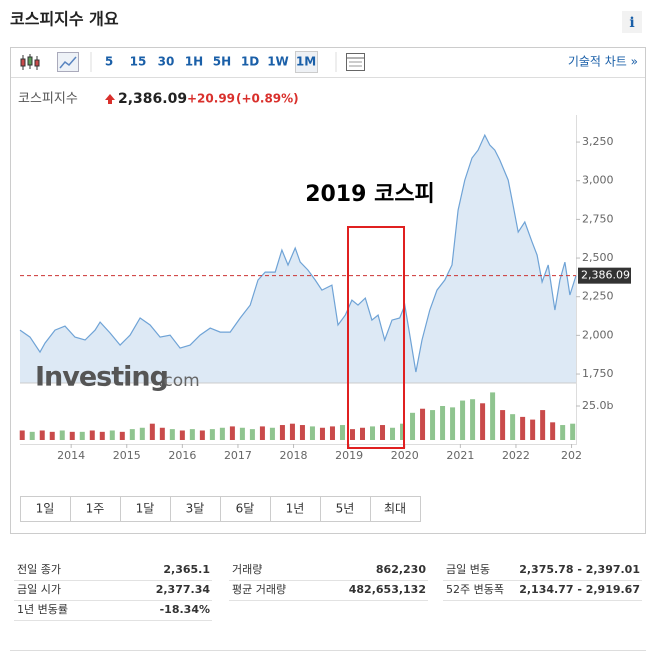 This screenshot has height=661, width=655. What do you see at coordinates (259, 589) in the screenshot?
I see `stat-label: 평균 거래량` at bounding box center [259, 589].